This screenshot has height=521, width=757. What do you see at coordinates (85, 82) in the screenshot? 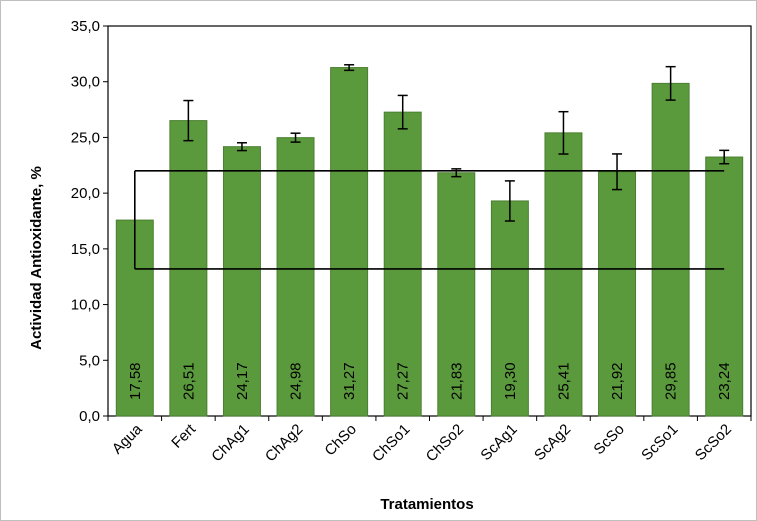
I see `y-tick-label: 30,0` at bounding box center [85, 82].